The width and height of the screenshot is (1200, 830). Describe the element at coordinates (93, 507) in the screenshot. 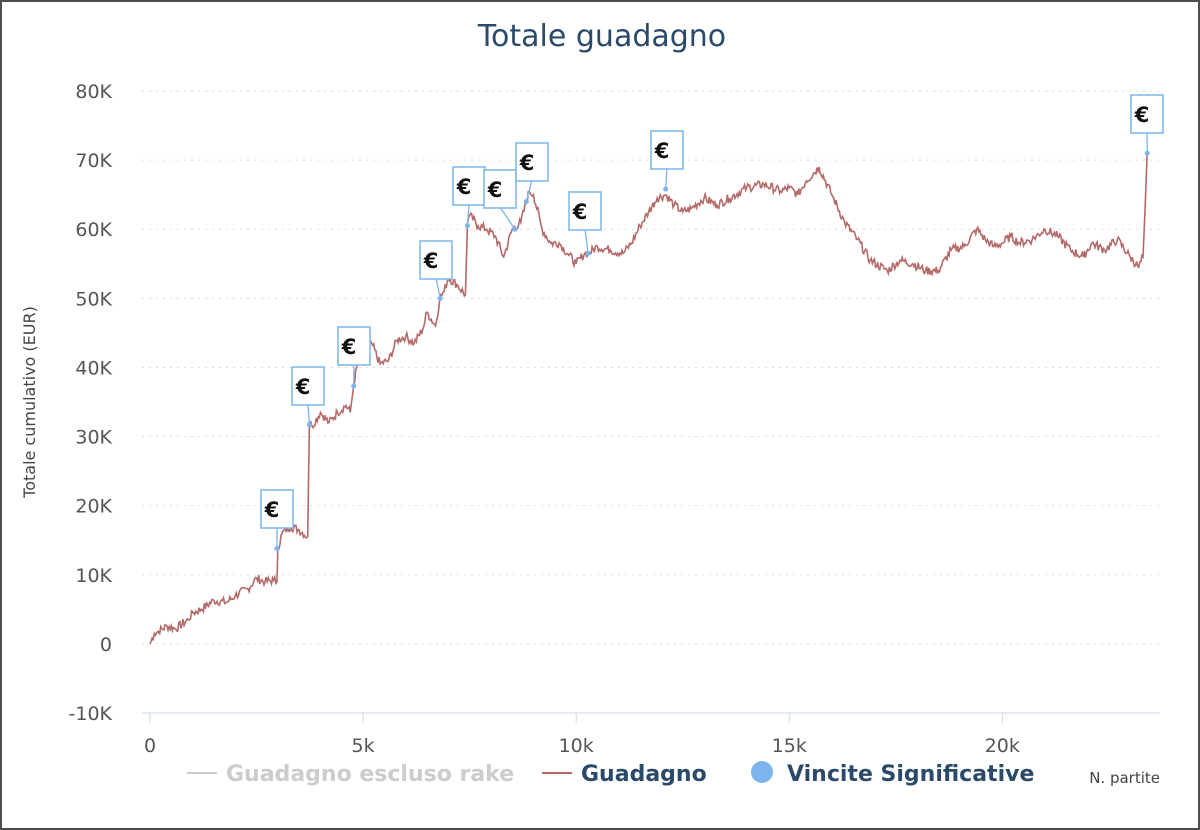

I see `y-tick-label: 20K` at that location.